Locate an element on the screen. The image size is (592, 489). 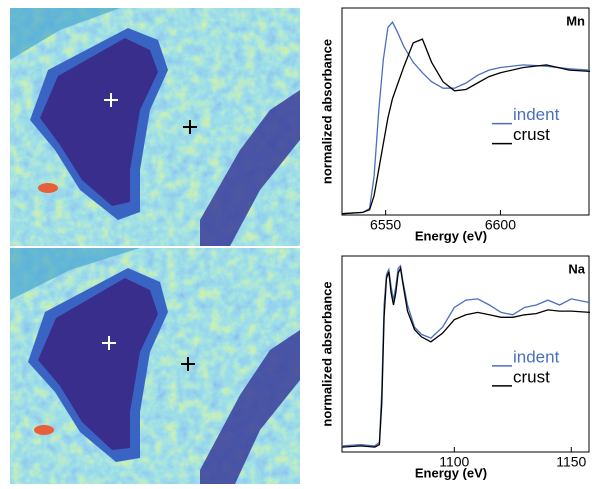
panel-label: Na is located at coordinates (576, 268).